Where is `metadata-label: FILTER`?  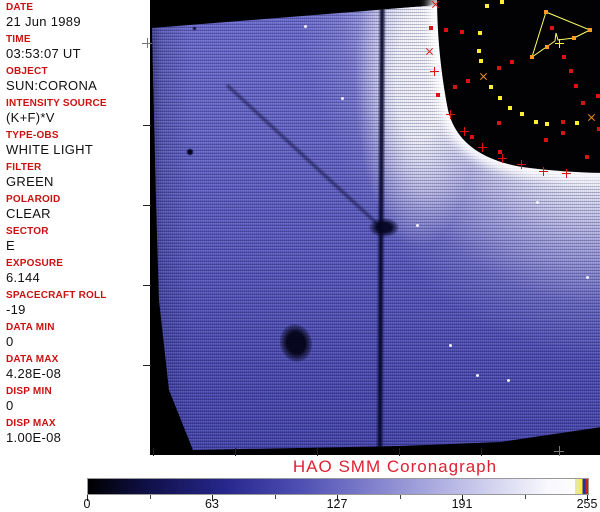
metadata-label: FILTER is located at coordinates (24, 167).